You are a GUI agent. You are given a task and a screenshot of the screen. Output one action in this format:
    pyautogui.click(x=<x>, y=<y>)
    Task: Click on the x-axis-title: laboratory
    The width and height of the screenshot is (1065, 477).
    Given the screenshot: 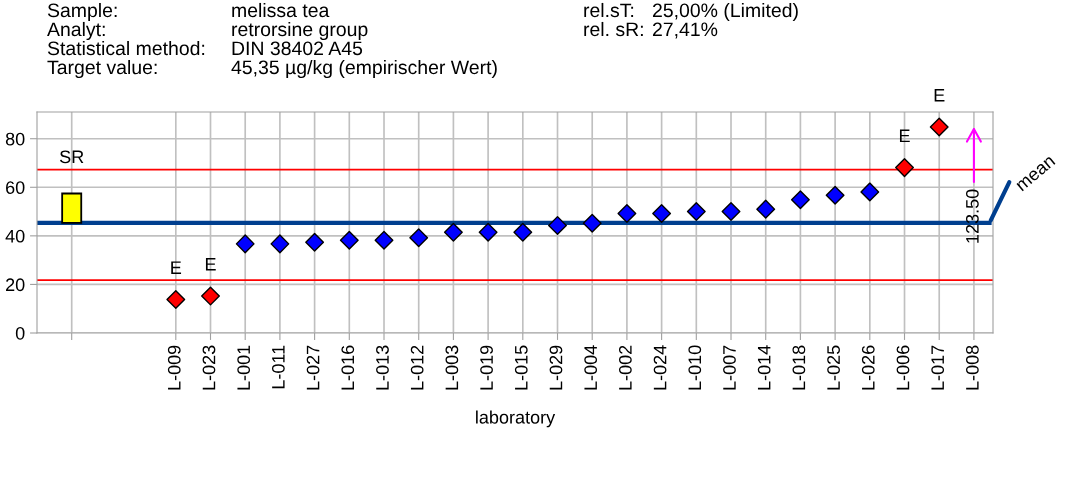 What is the action you would take?
    pyautogui.click(x=516, y=419)
    